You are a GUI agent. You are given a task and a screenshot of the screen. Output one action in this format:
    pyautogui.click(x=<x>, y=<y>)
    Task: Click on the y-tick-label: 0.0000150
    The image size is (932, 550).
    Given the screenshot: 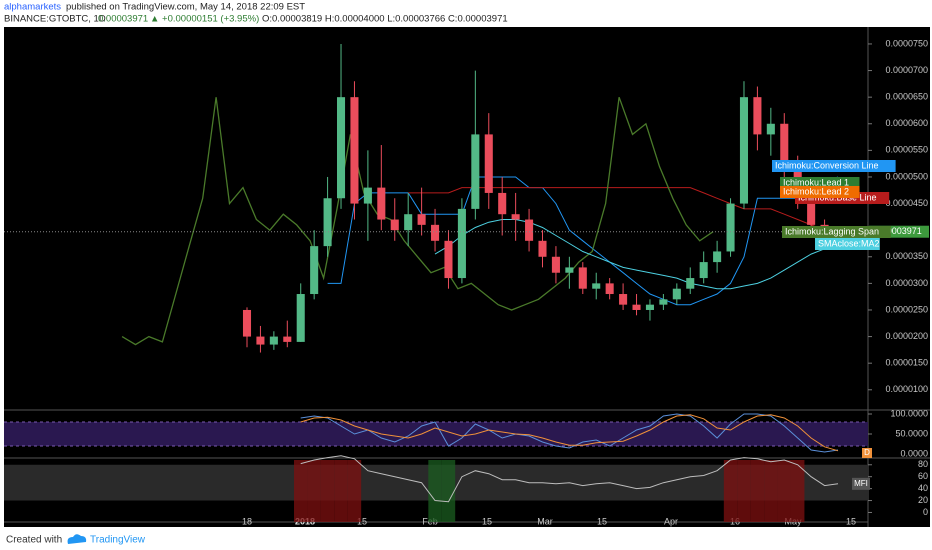 What is the action you would take?
    pyautogui.click(x=906, y=363)
    